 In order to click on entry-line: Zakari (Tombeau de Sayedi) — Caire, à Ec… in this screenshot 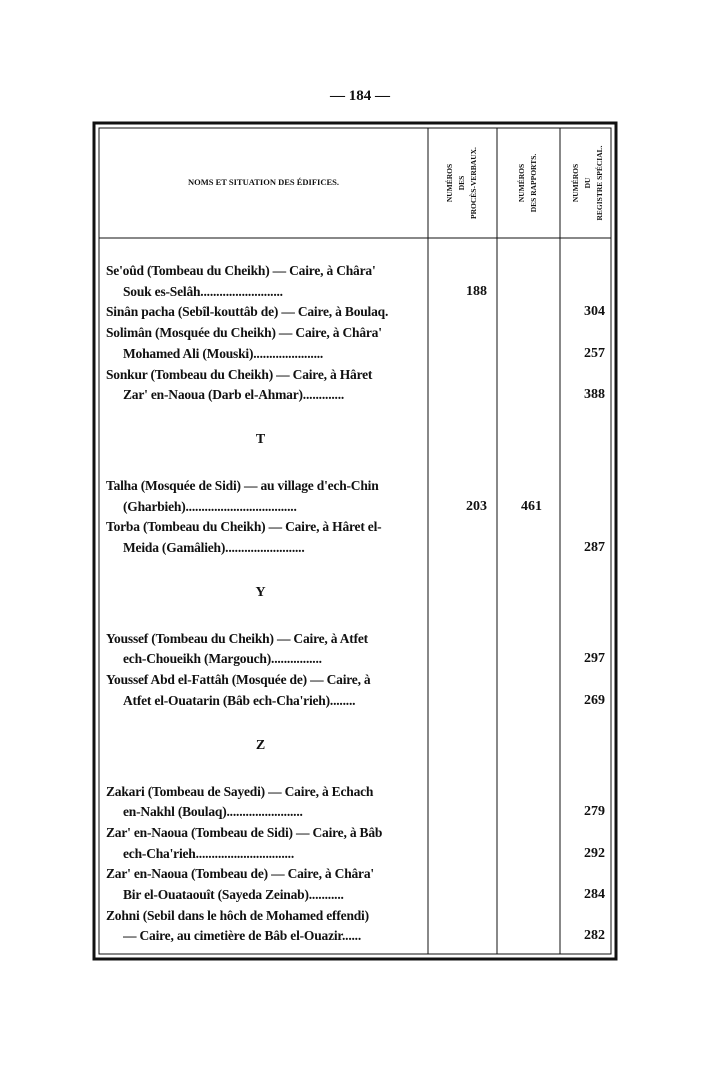, I will do `click(240, 791)`.